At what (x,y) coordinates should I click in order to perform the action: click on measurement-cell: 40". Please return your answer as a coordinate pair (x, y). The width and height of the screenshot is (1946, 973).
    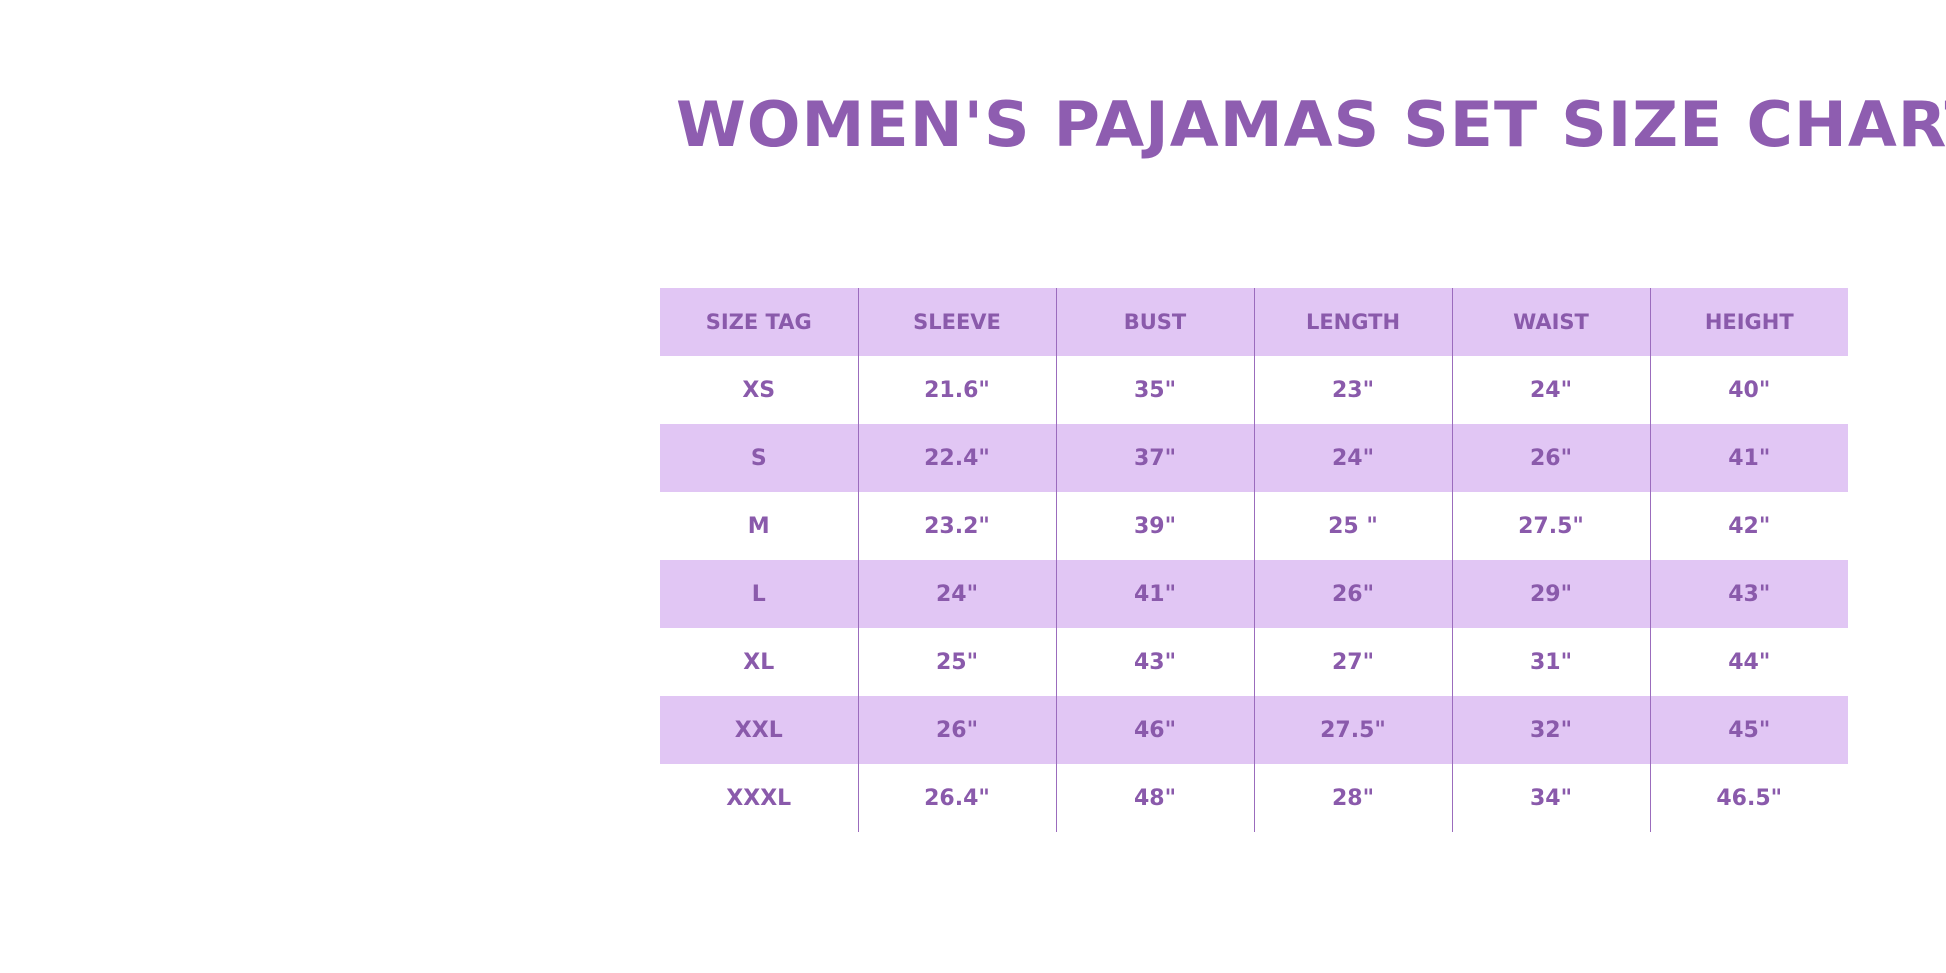
    Looking at the image, I should click on (1748, 390).